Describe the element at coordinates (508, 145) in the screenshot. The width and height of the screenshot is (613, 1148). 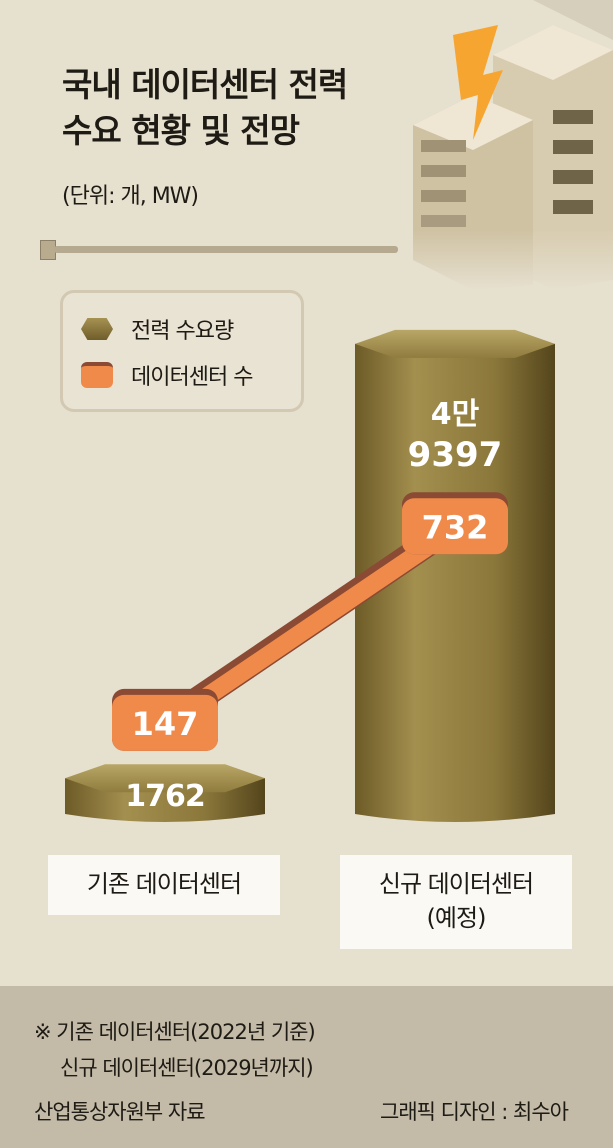
I see `server-illustration` at that location.